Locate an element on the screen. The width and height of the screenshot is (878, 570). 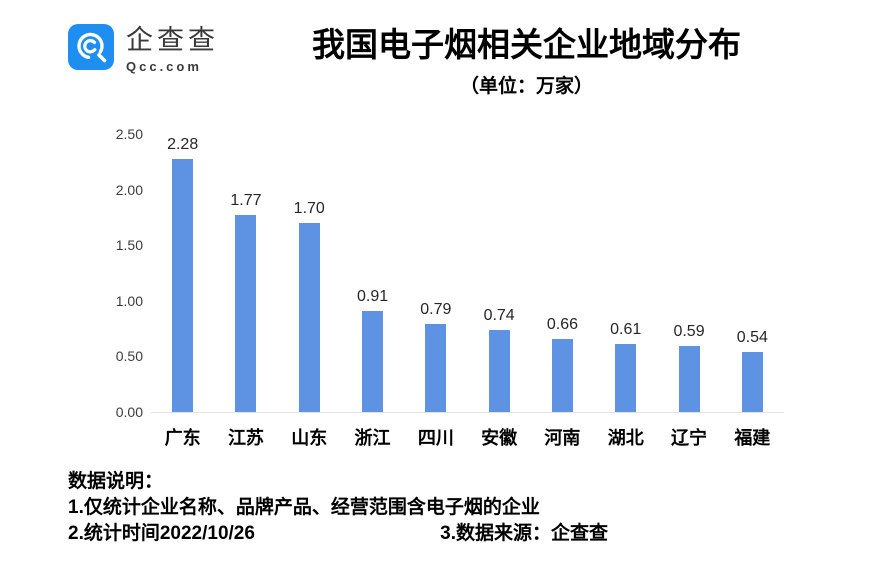
bar-slot: 0.54 is located at coordinates (752, 370).